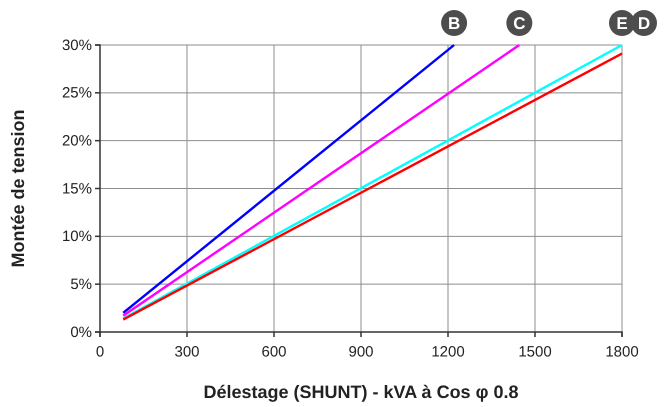 This screenshot has height=407, width=668. What do you see at coordinates (454, 24) in the screenshot?
I see `series-label: B` at bounding box center [454, 24].